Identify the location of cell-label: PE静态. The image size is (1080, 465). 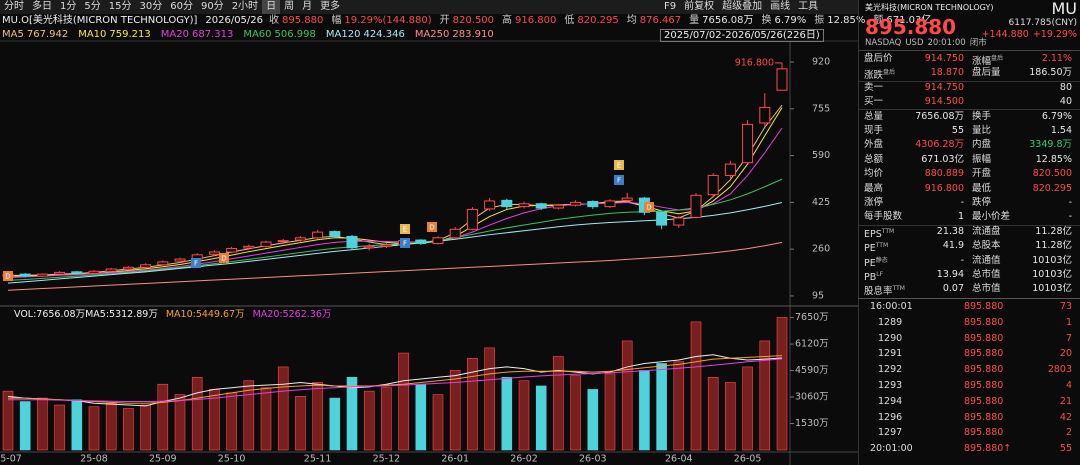
(876, 262).